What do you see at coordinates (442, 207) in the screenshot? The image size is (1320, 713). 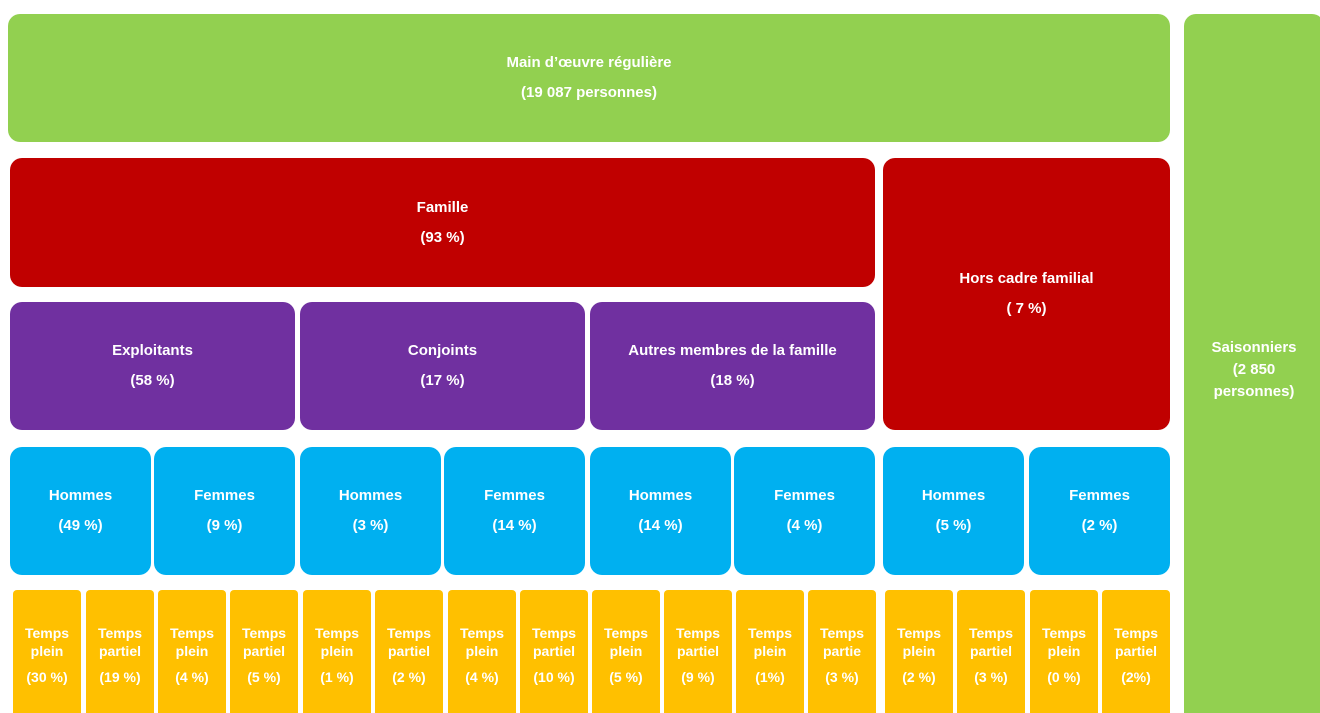 I see `box-label: Famille` at bounding box center [442, 207].